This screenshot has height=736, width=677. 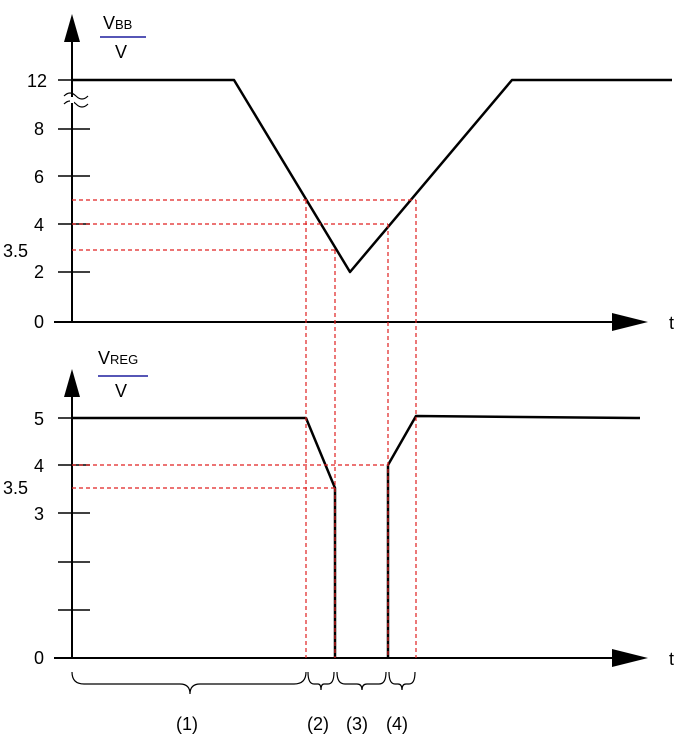 I want to click on vbb-tick-label-2: 2, so click(x=39, y=272).